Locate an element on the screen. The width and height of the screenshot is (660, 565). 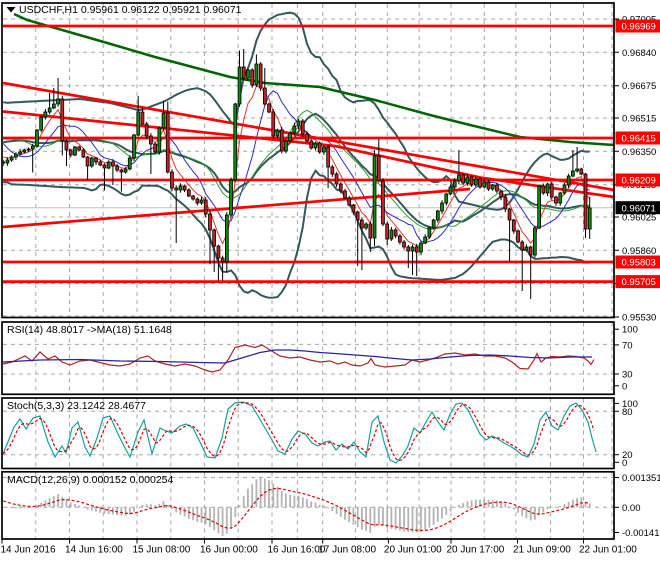
svg-text: 0.95530 is located at coordinates (639, 318).